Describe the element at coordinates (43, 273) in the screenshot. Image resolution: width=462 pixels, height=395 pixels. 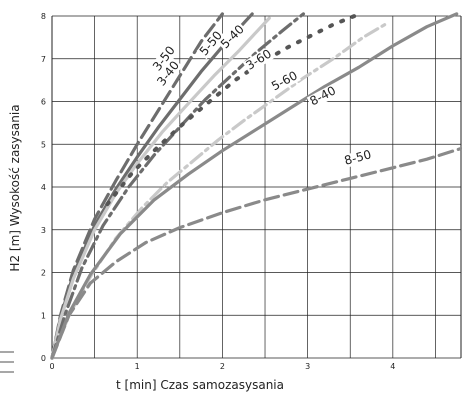
I see `y-tick-label: 2` at that location.